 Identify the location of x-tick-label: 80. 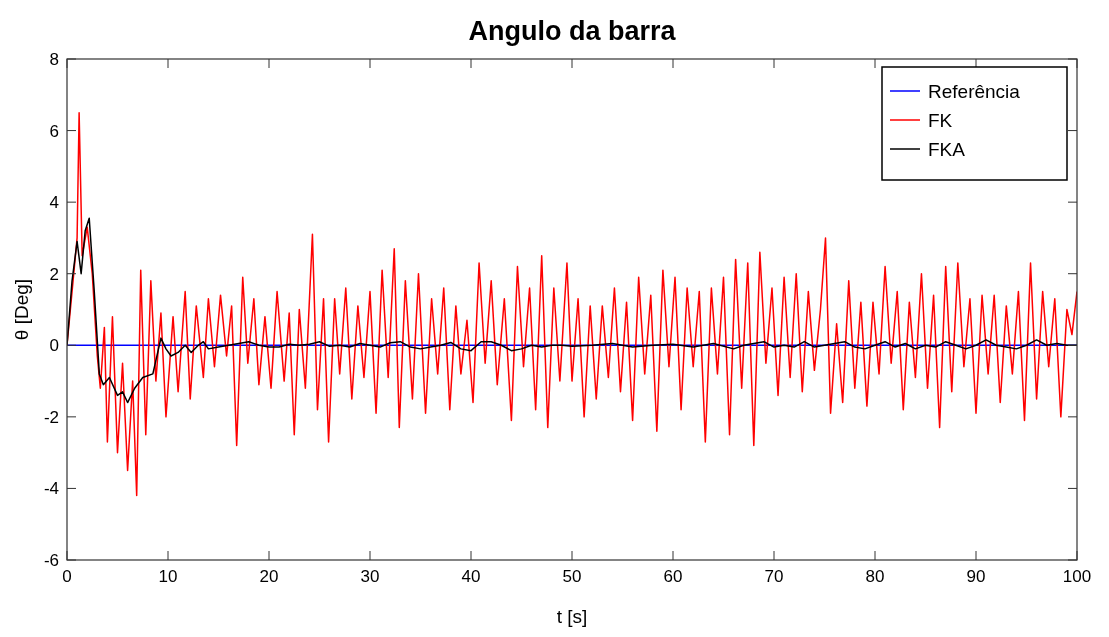
(875, 576).